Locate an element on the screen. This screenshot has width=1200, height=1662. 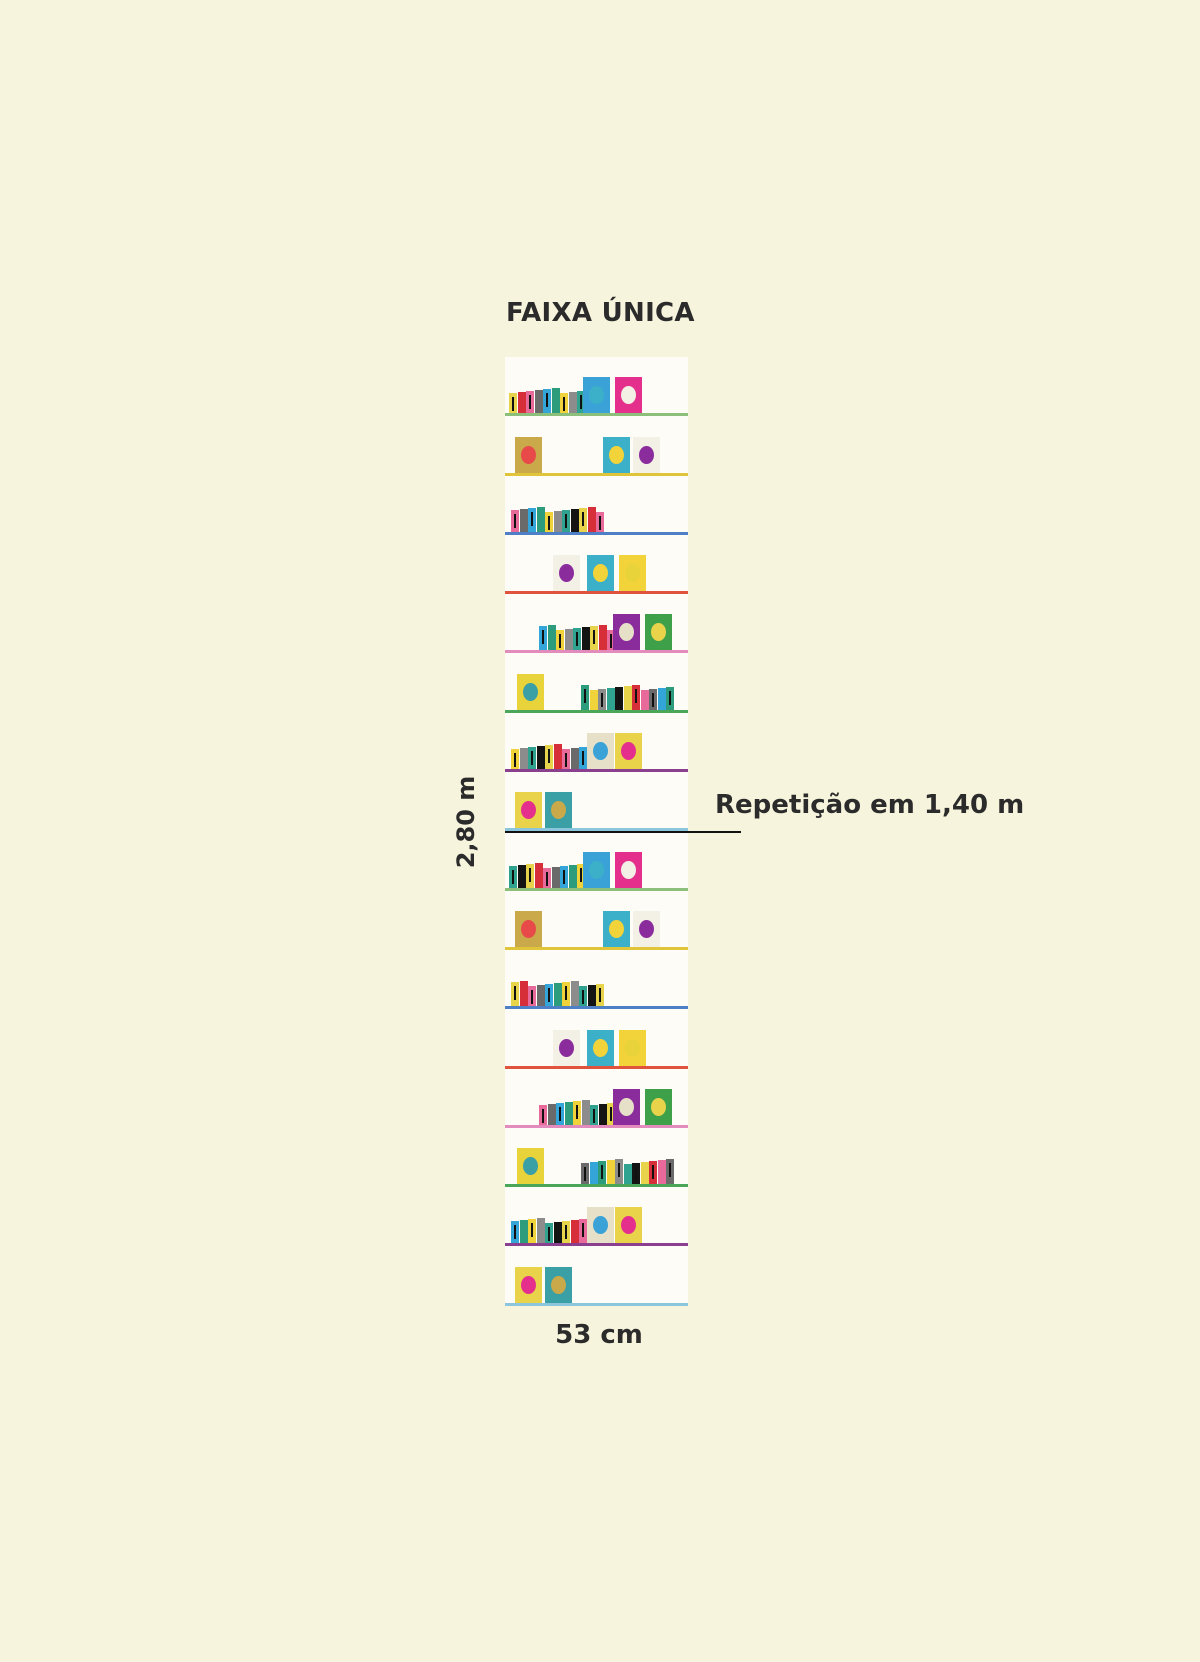
repeat-label: Repetição em 1,40 m is located at coordinates (870, 805).